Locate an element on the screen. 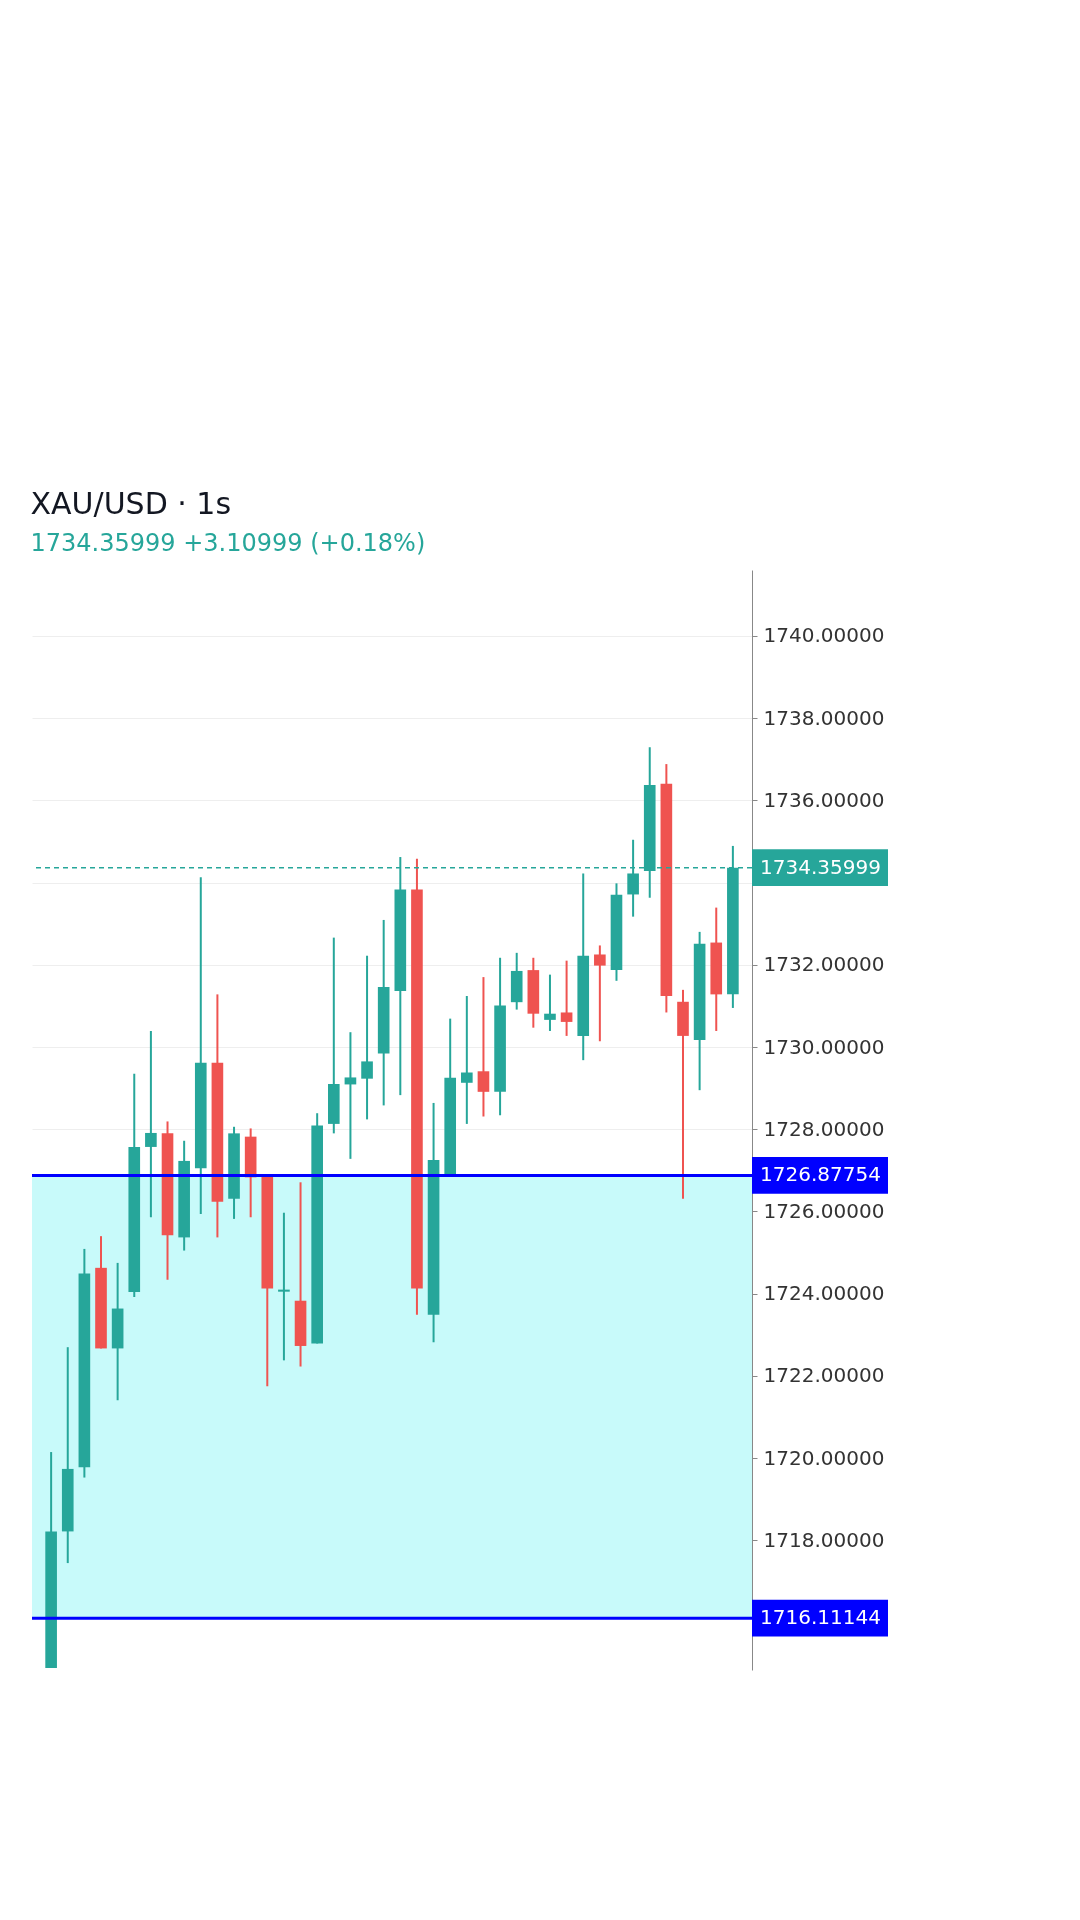 This screenshot has height=1920, width=1080. y-tick-label: 1722.00000 is located at coordinates (824, 1375).